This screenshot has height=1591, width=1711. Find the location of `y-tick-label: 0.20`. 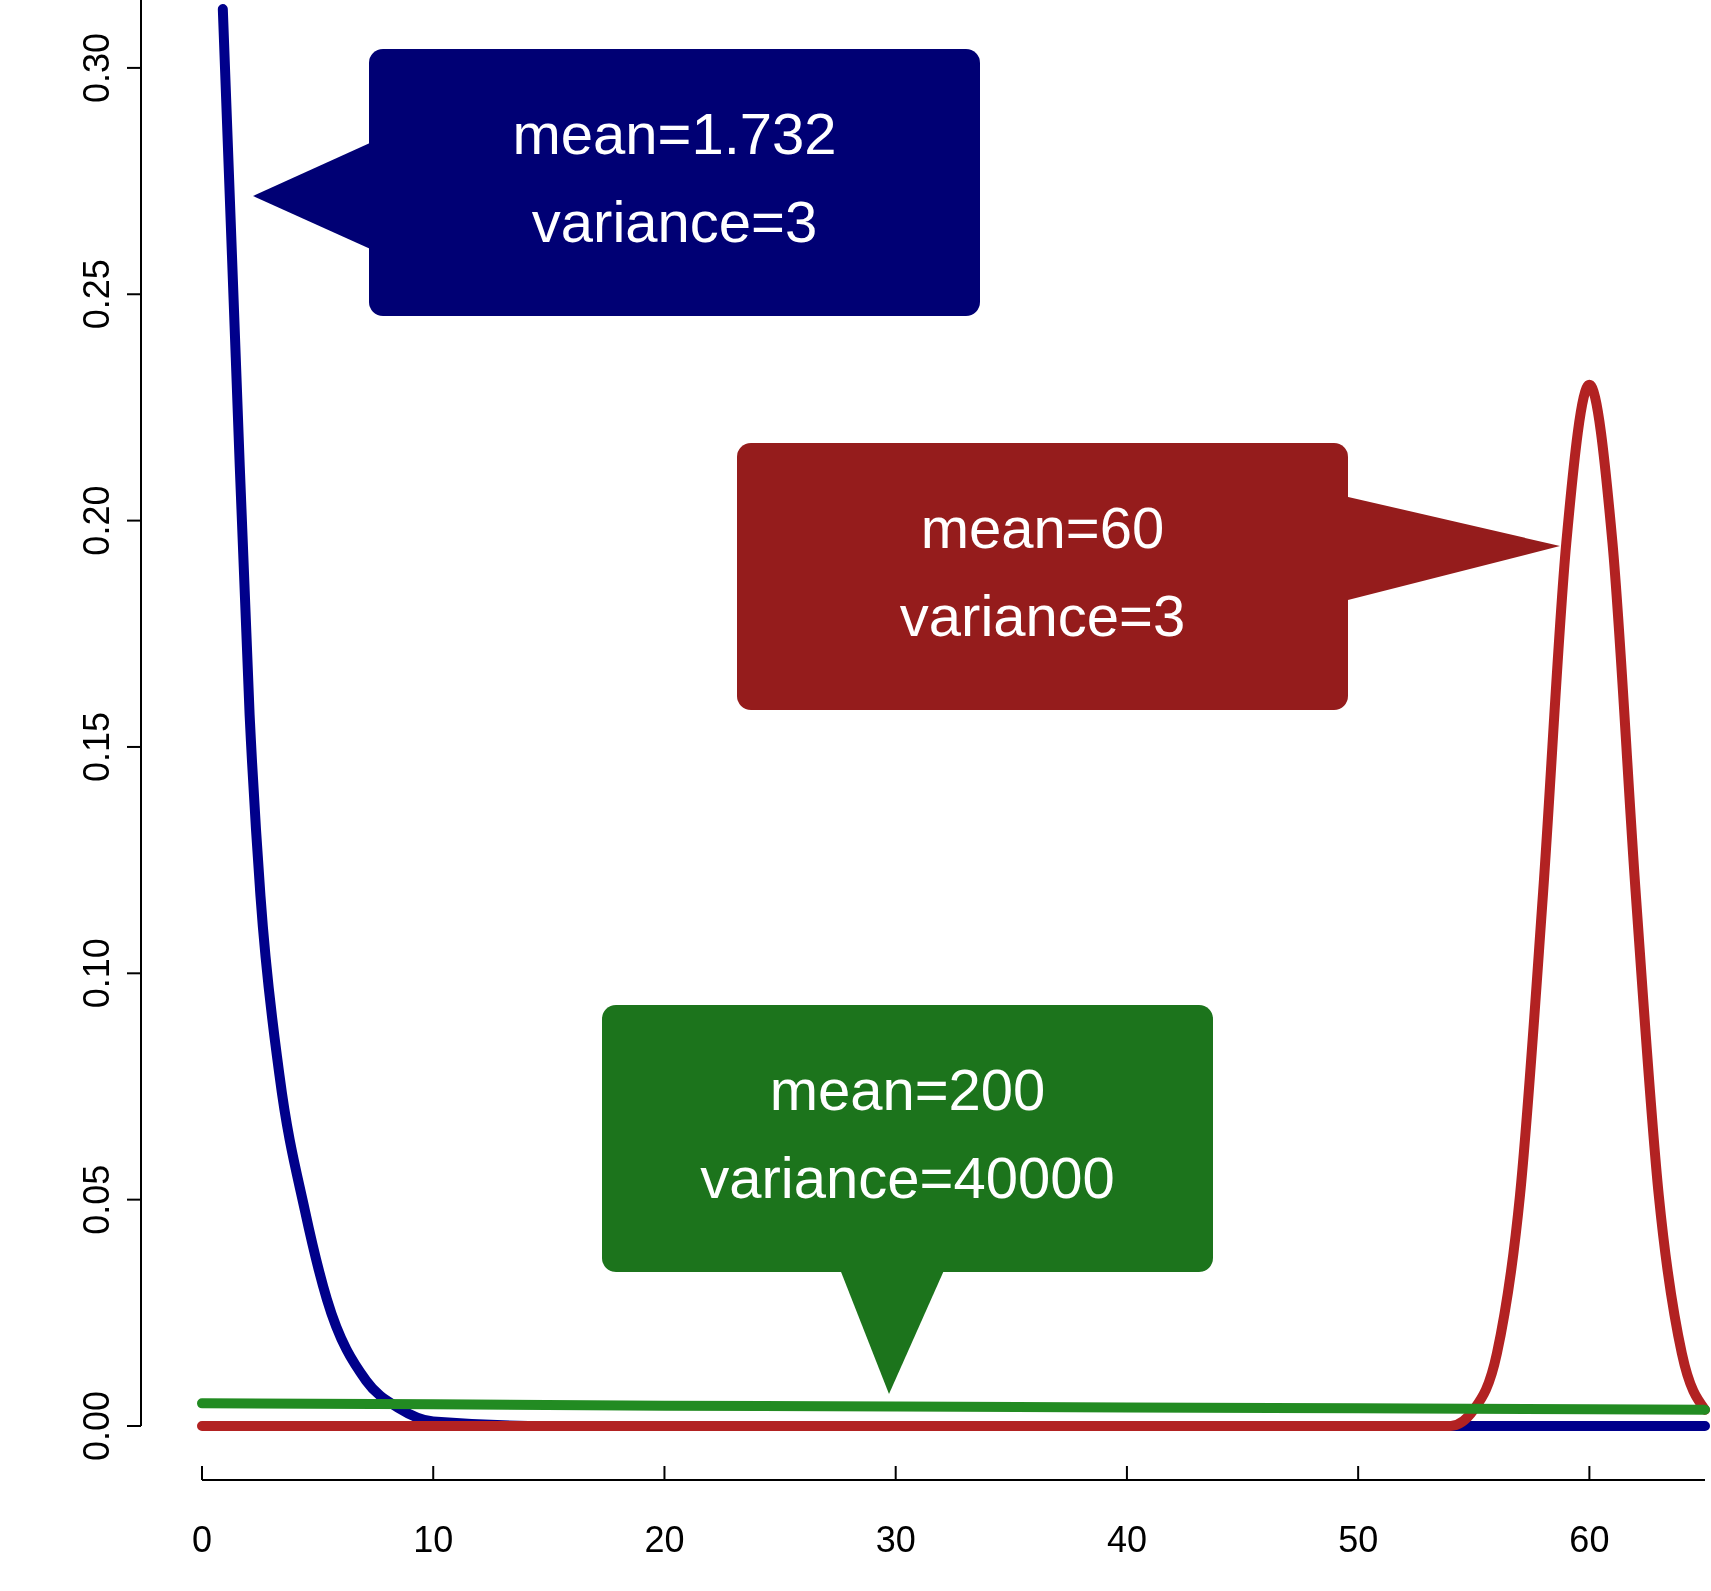

y-tick-label: 0.20 is located at coordinates (96, 520).